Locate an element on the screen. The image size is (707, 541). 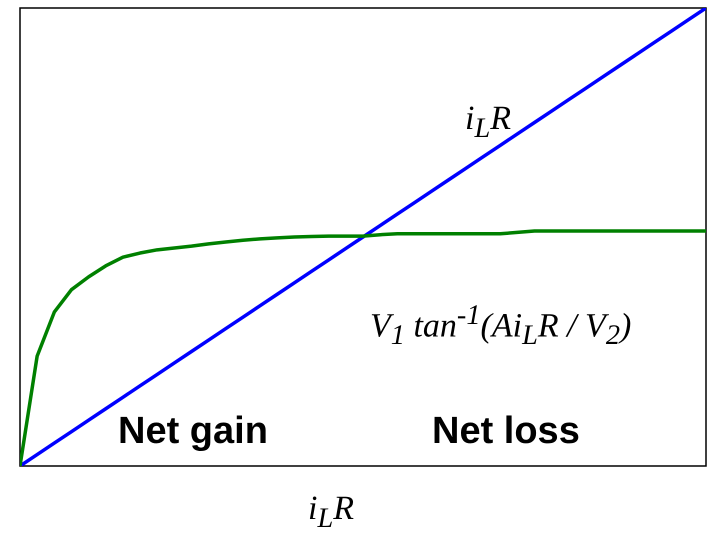
annotation: i$_{L}$R is located at coordinates (488, 122).